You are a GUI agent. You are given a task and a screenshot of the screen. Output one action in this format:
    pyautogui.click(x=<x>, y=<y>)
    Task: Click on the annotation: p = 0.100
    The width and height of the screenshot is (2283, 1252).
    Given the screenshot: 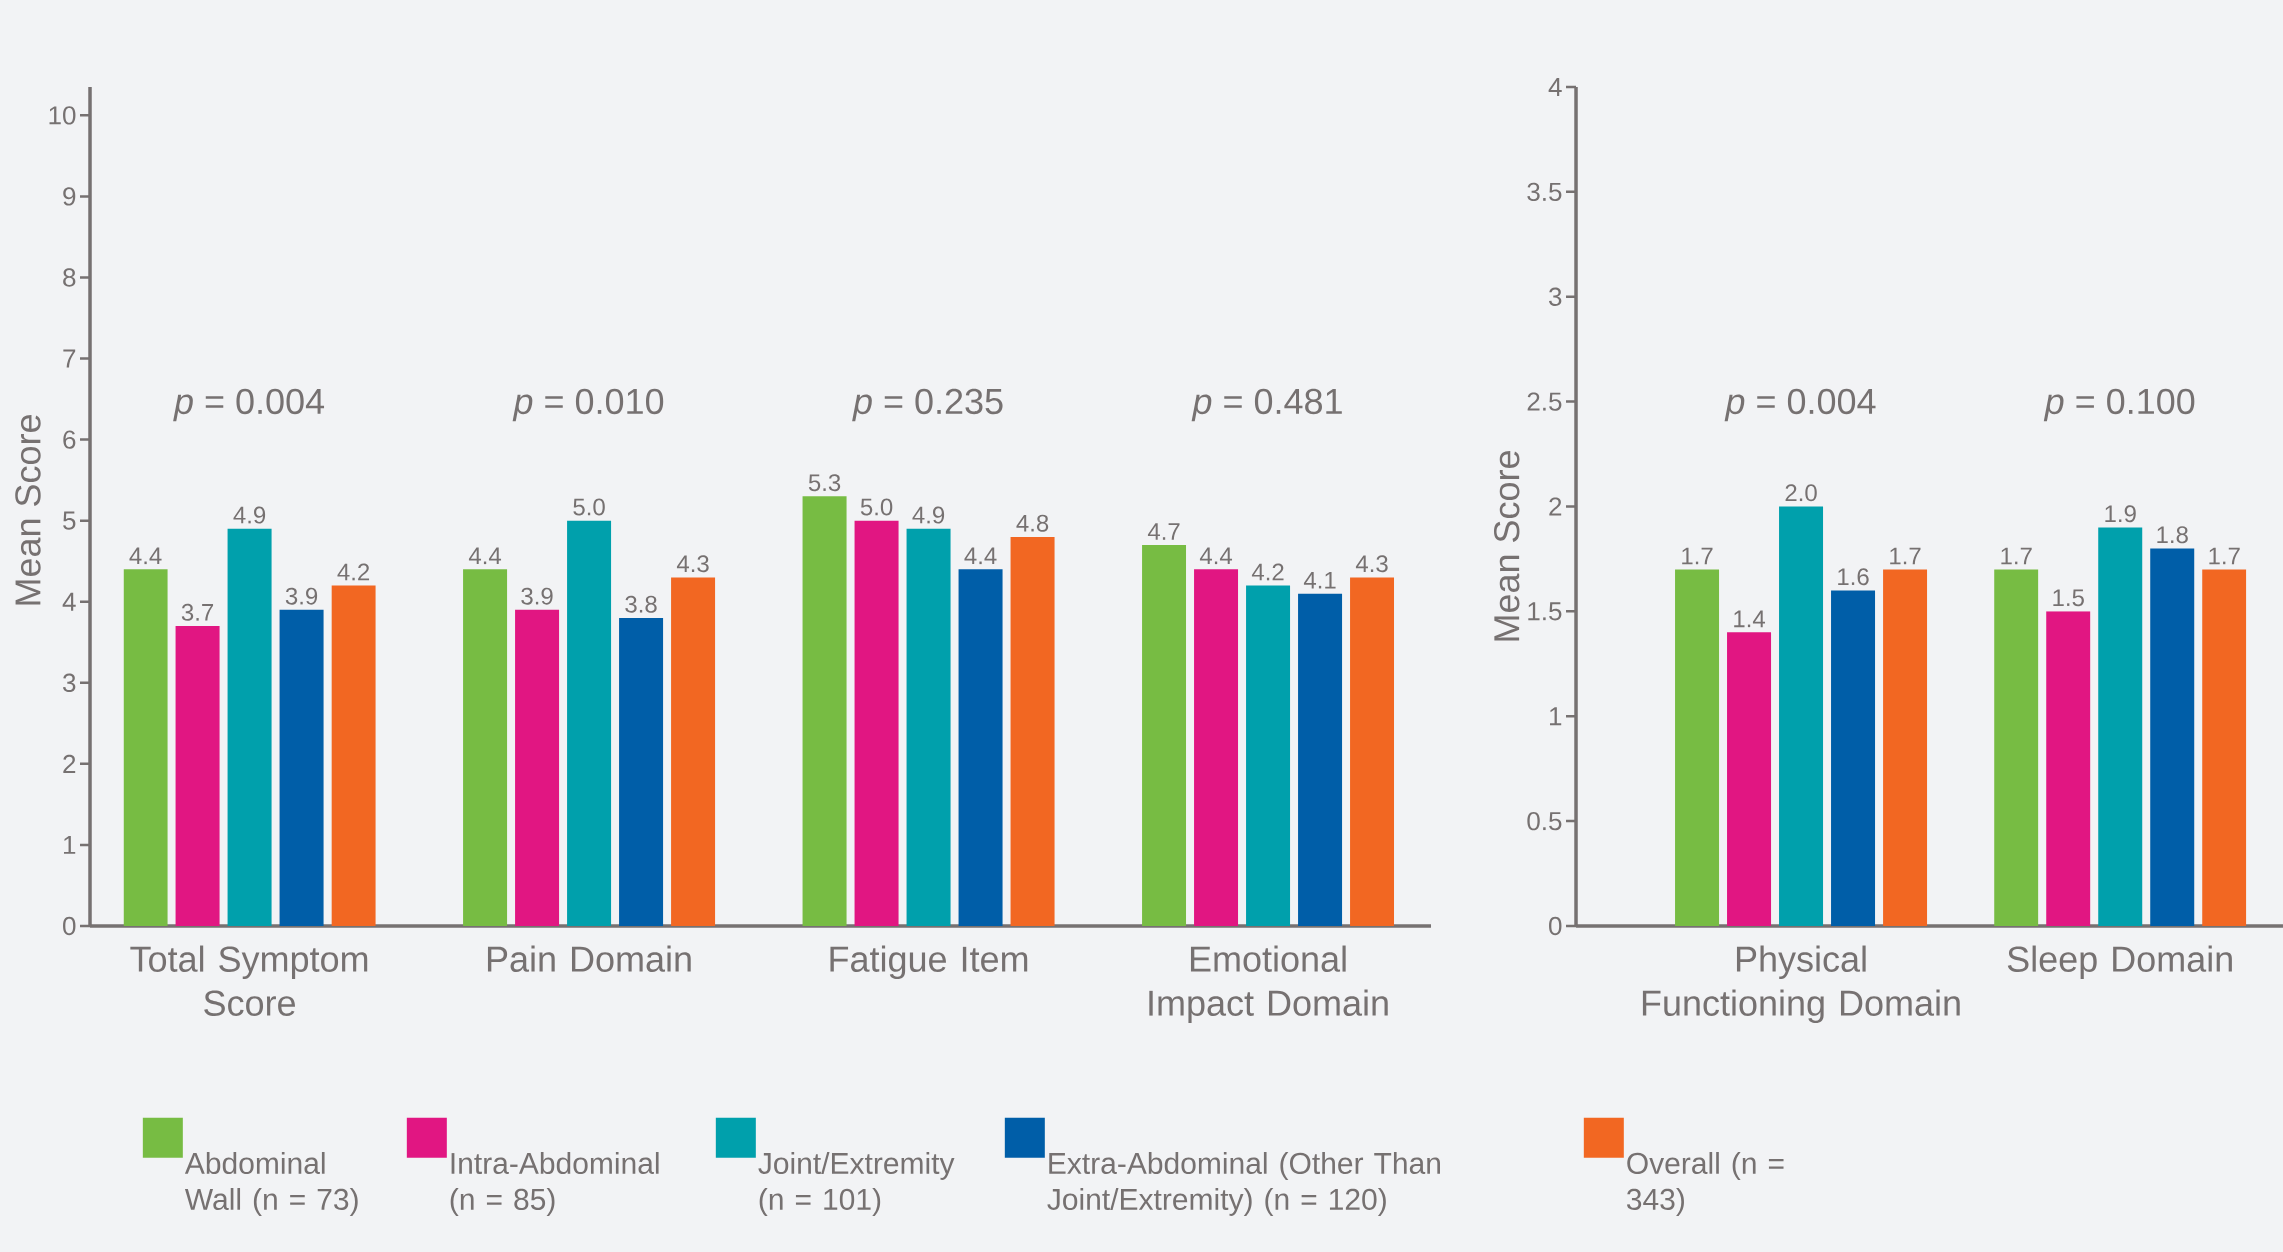 What is the action you would take?
    pyautogui.click(x=2119, y=405)
    